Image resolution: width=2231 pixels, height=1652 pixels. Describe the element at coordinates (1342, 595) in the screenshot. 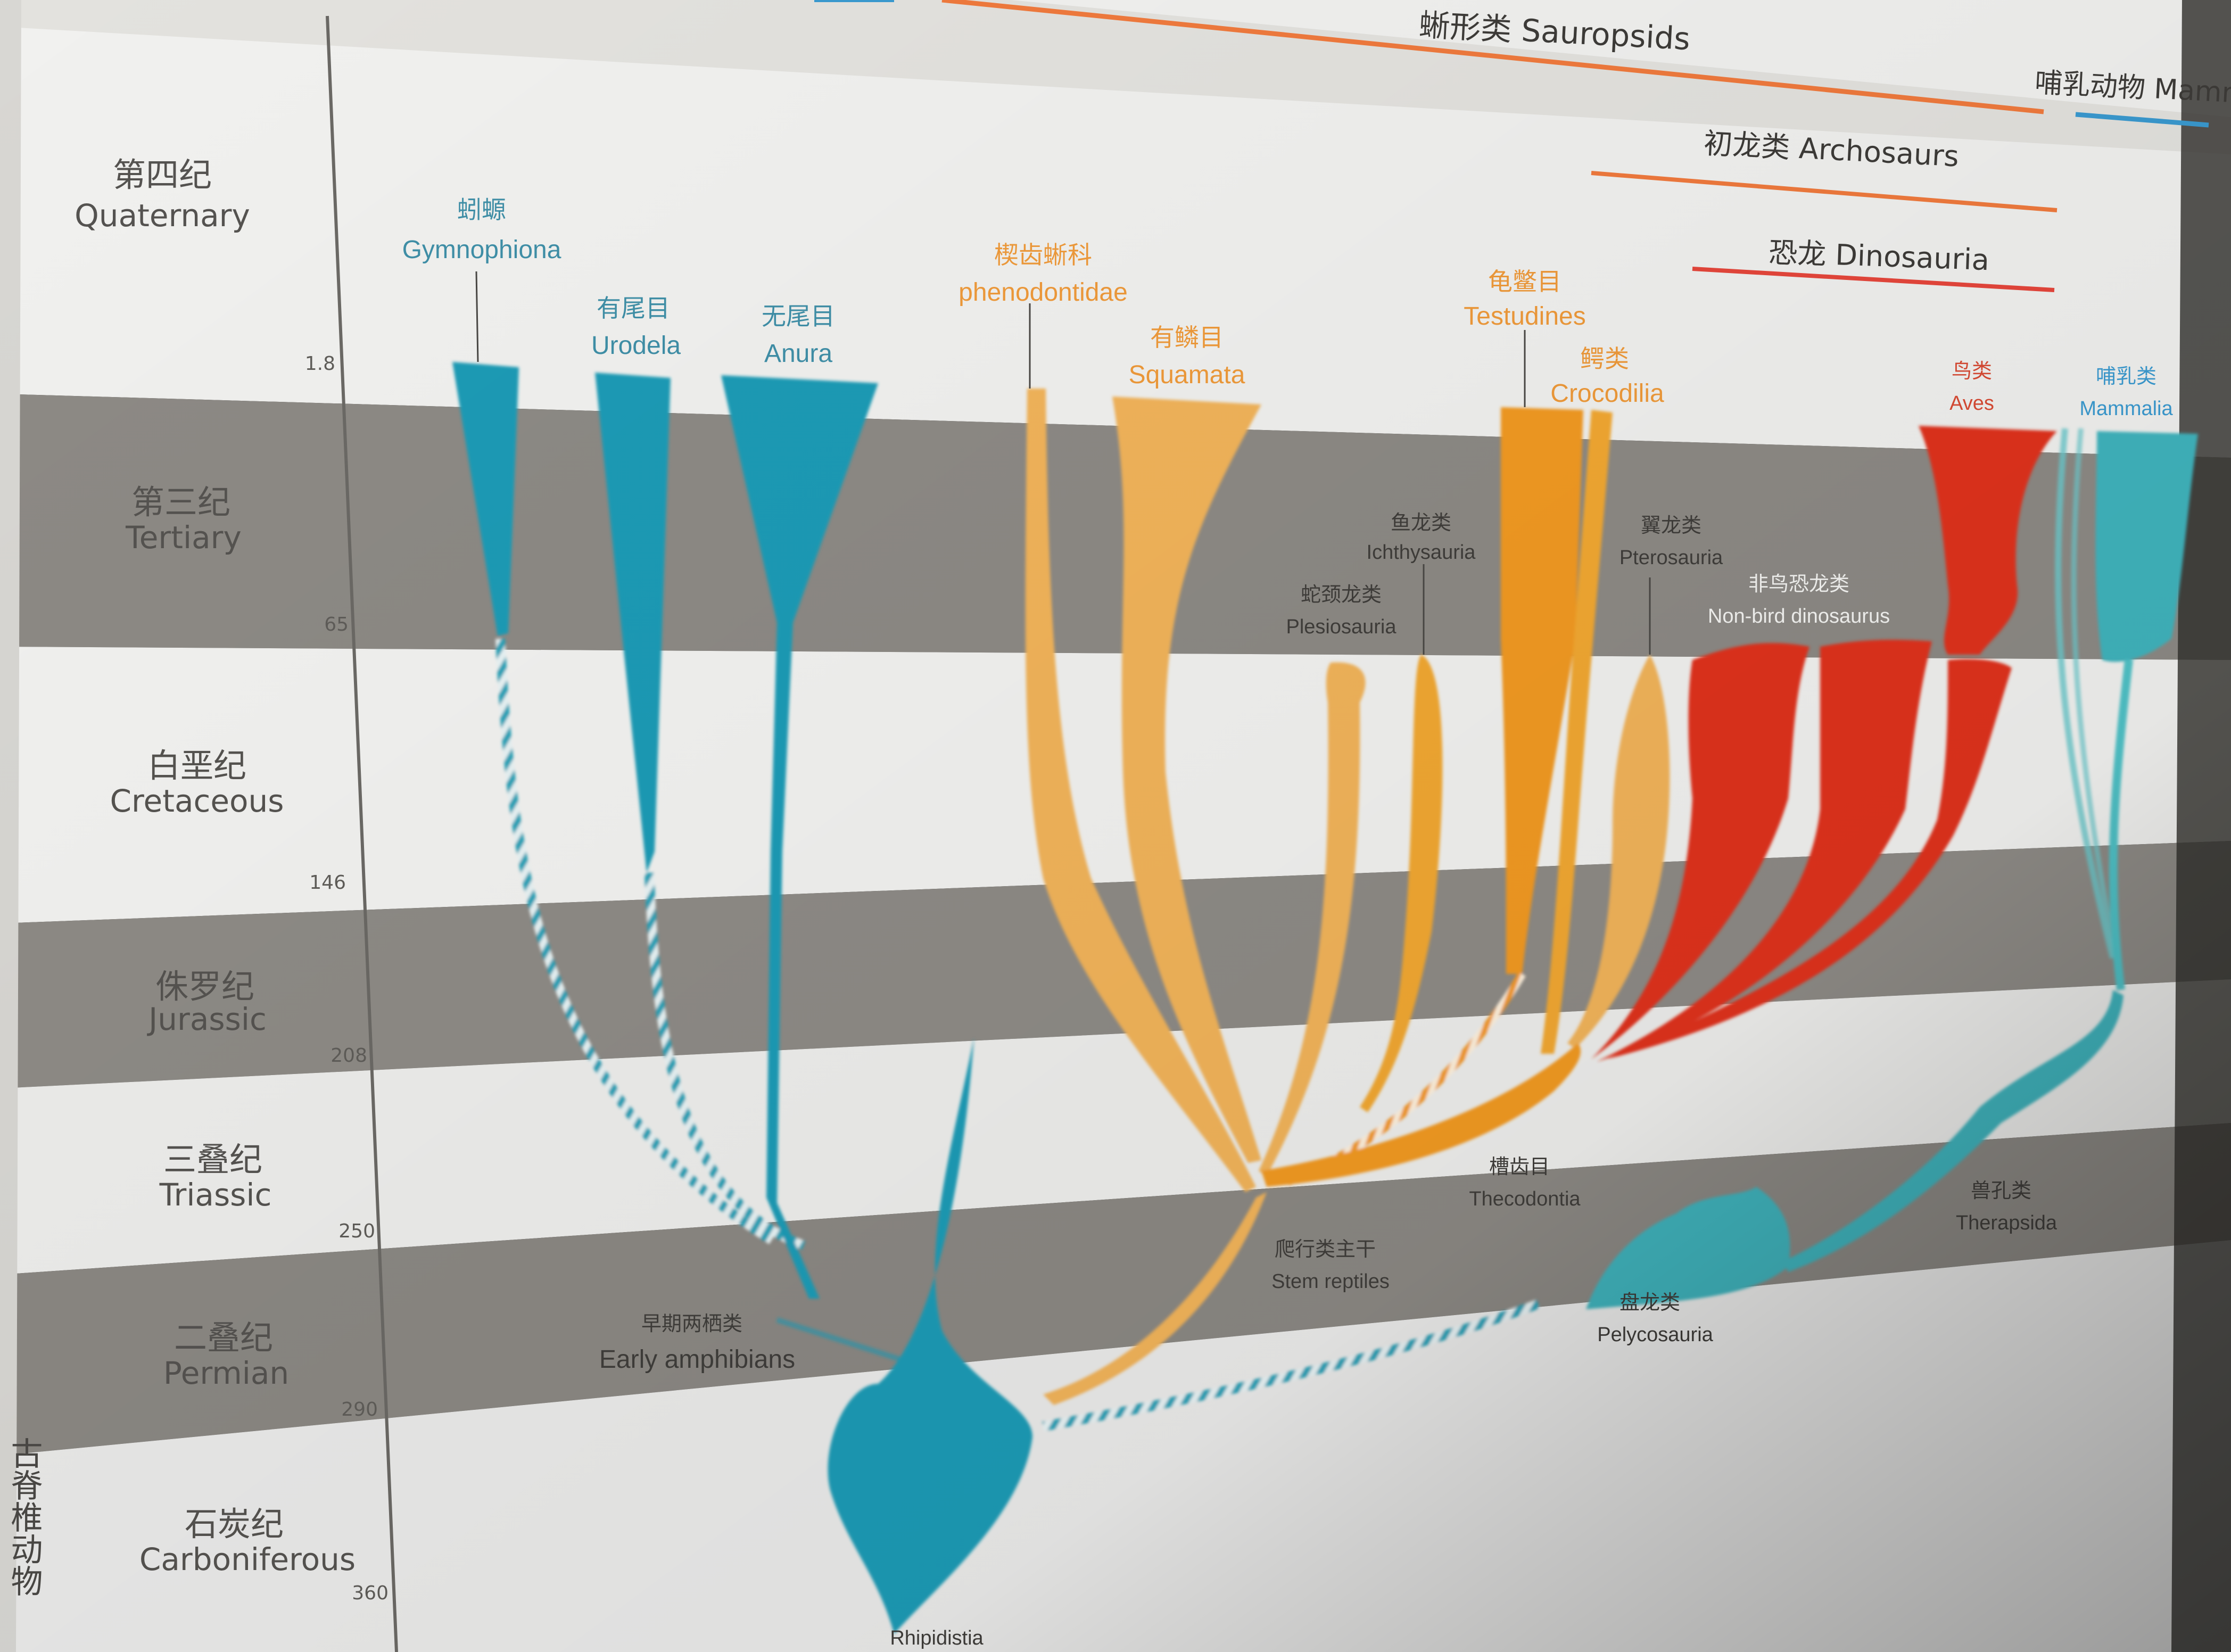

I see `plesiosauria-cn: 蛇颈龙类` at that location.